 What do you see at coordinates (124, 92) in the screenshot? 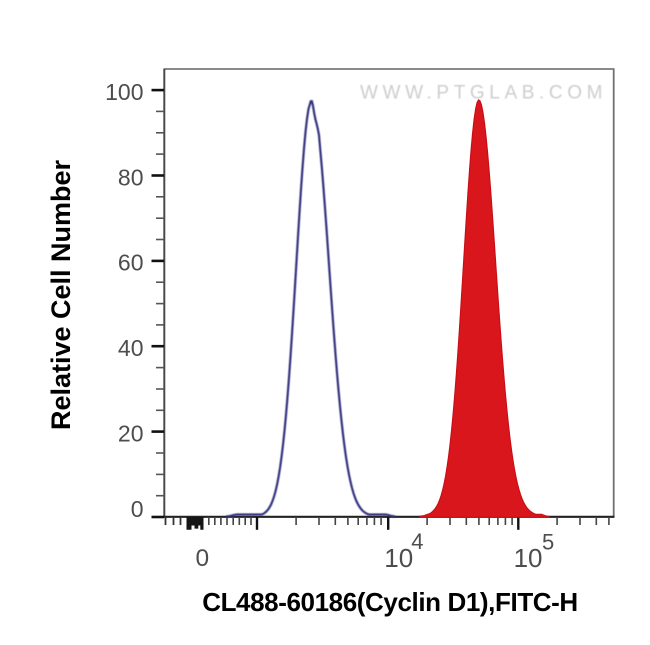
I see `svg-text: 100` at bounding box center [124, 92].